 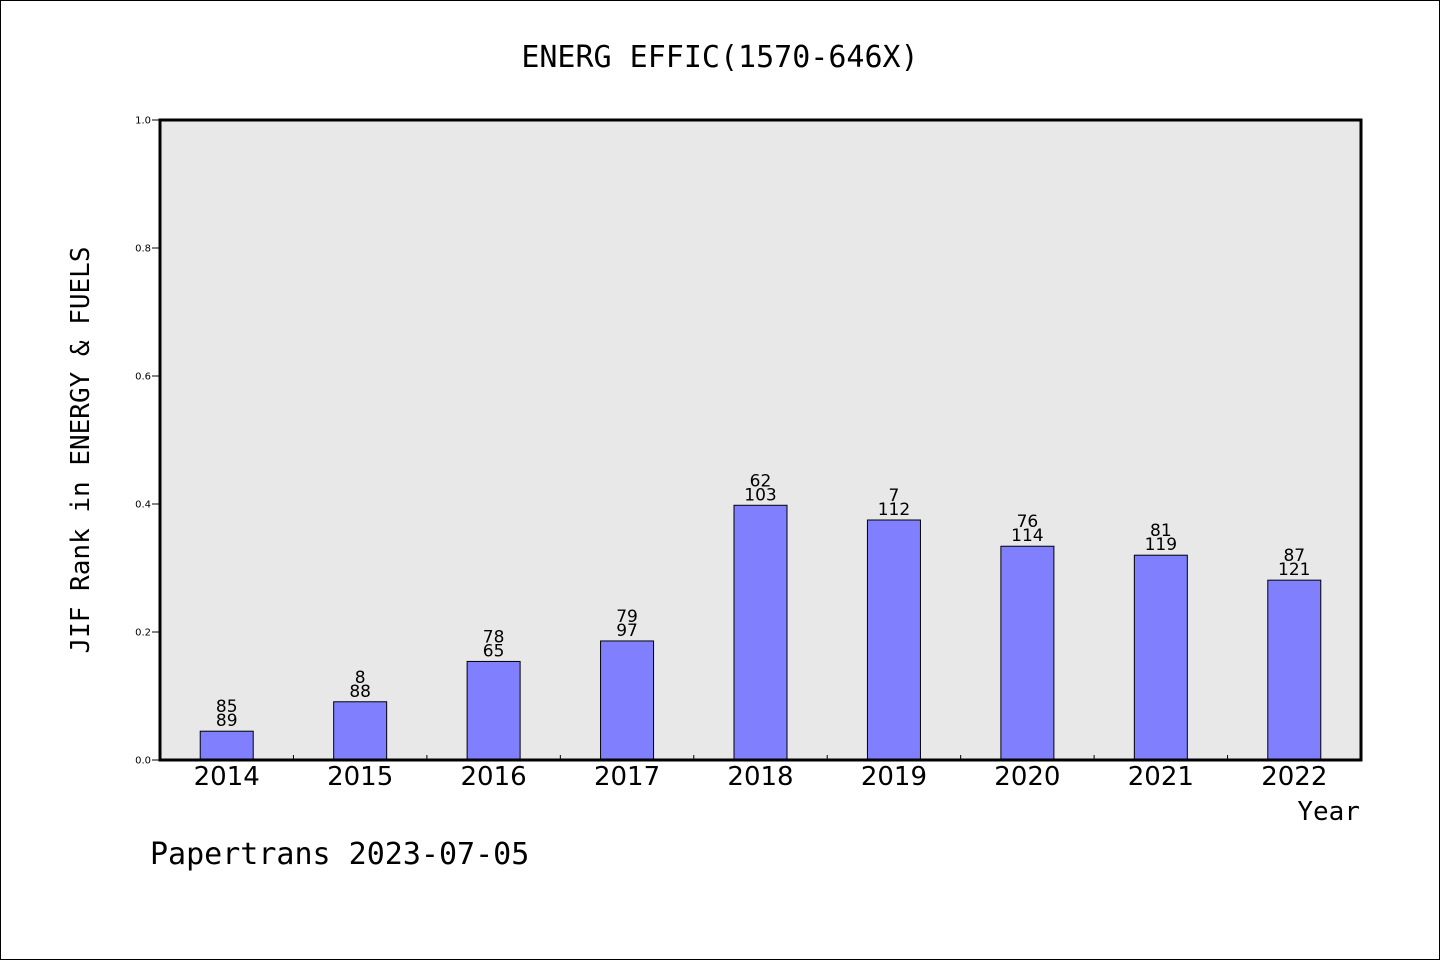 What do you see at coordinates (1027, 777) in the screenshot?
I see `x-tick-label: 2020` at bounding box center [1027, 777].